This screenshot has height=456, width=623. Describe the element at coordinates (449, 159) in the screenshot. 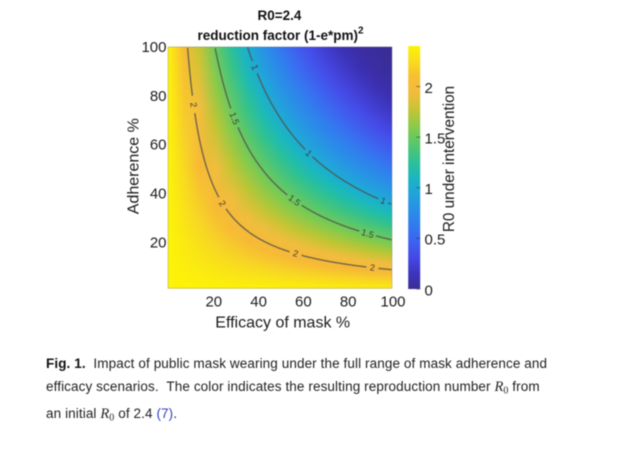

I see `svg-text: R0 under intervention` at that location.